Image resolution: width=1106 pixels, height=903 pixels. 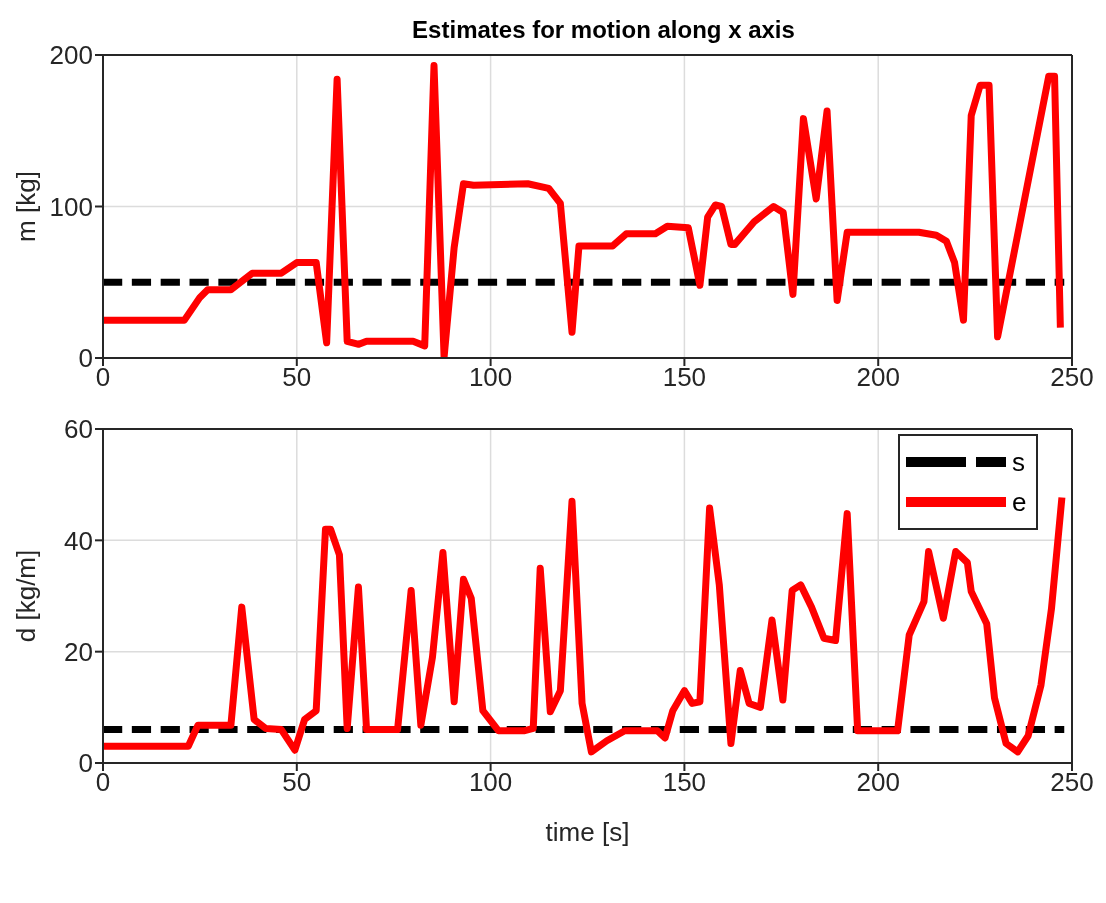 I want to click on y-axis-title: m [kg], so click(x=26, y=206).